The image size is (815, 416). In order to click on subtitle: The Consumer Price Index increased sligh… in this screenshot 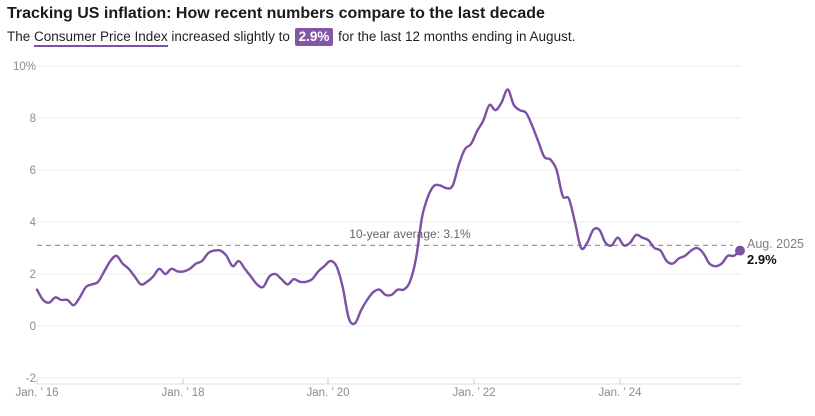, I will do `click(407, 37)`.